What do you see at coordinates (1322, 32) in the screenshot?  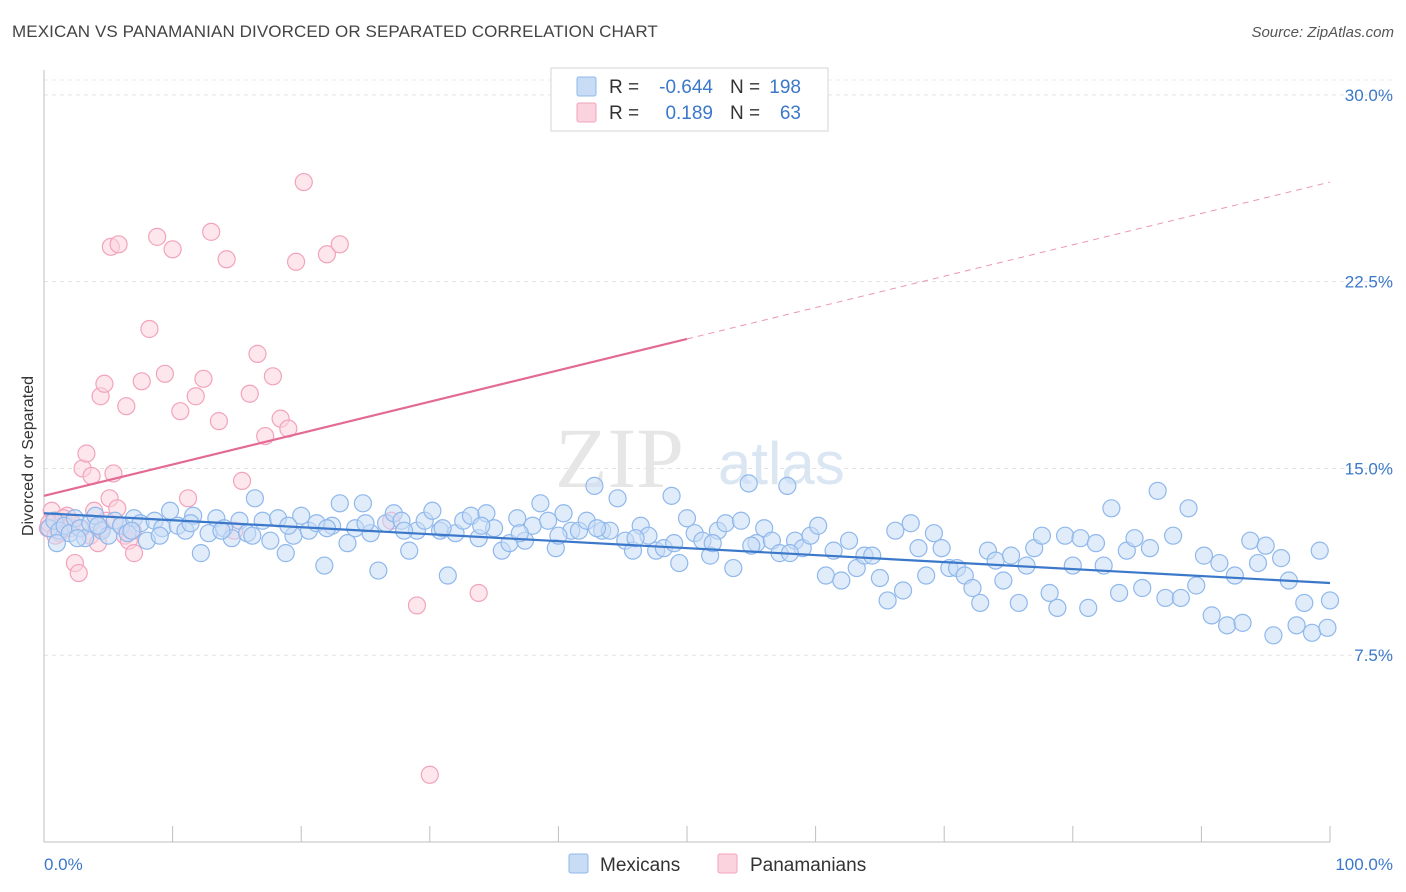 I see `source-label: Source: ZipAtlas.com` at bounding box center [1322, 32].